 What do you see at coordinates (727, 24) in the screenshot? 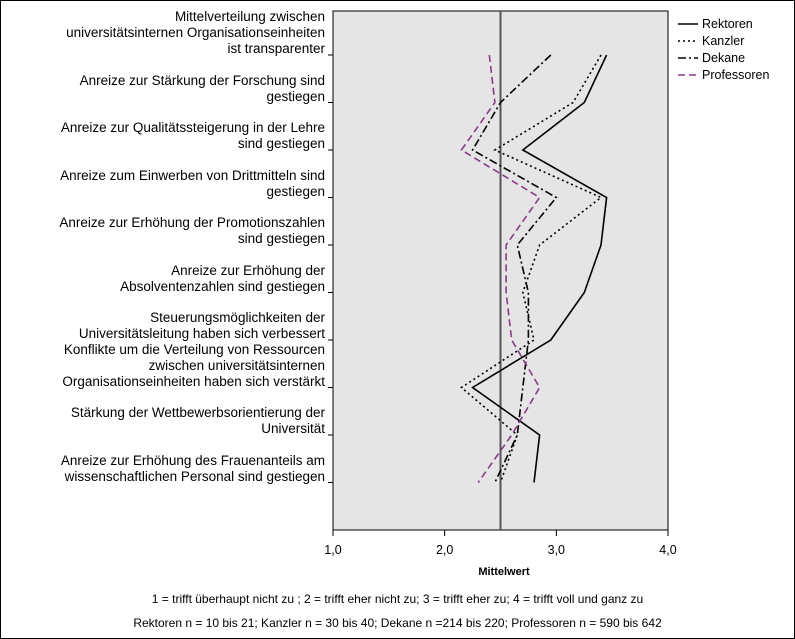
I see `legend-label: Rektoren` at bounding box center [727, 24].